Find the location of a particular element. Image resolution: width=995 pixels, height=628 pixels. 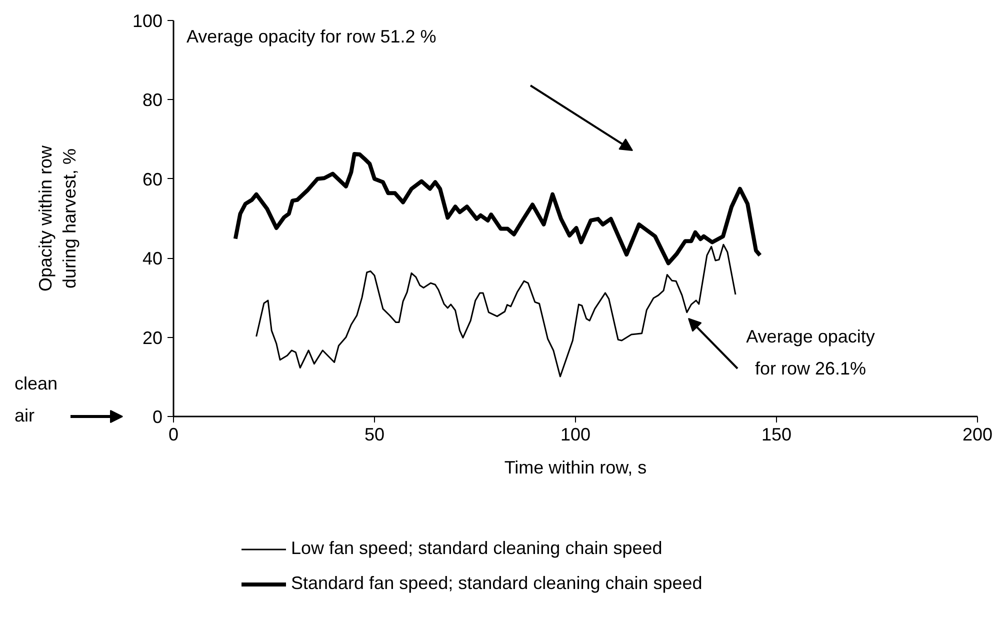

y-tick-label: 20 is located at coordinates (152, 338).